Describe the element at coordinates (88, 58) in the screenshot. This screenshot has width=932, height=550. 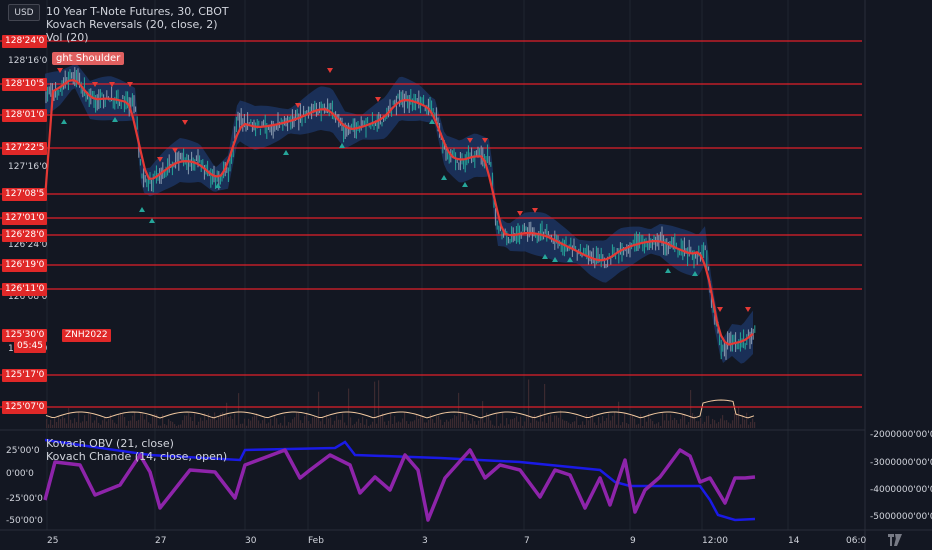
I see `pattern-label: ght Shoulder` at that location.